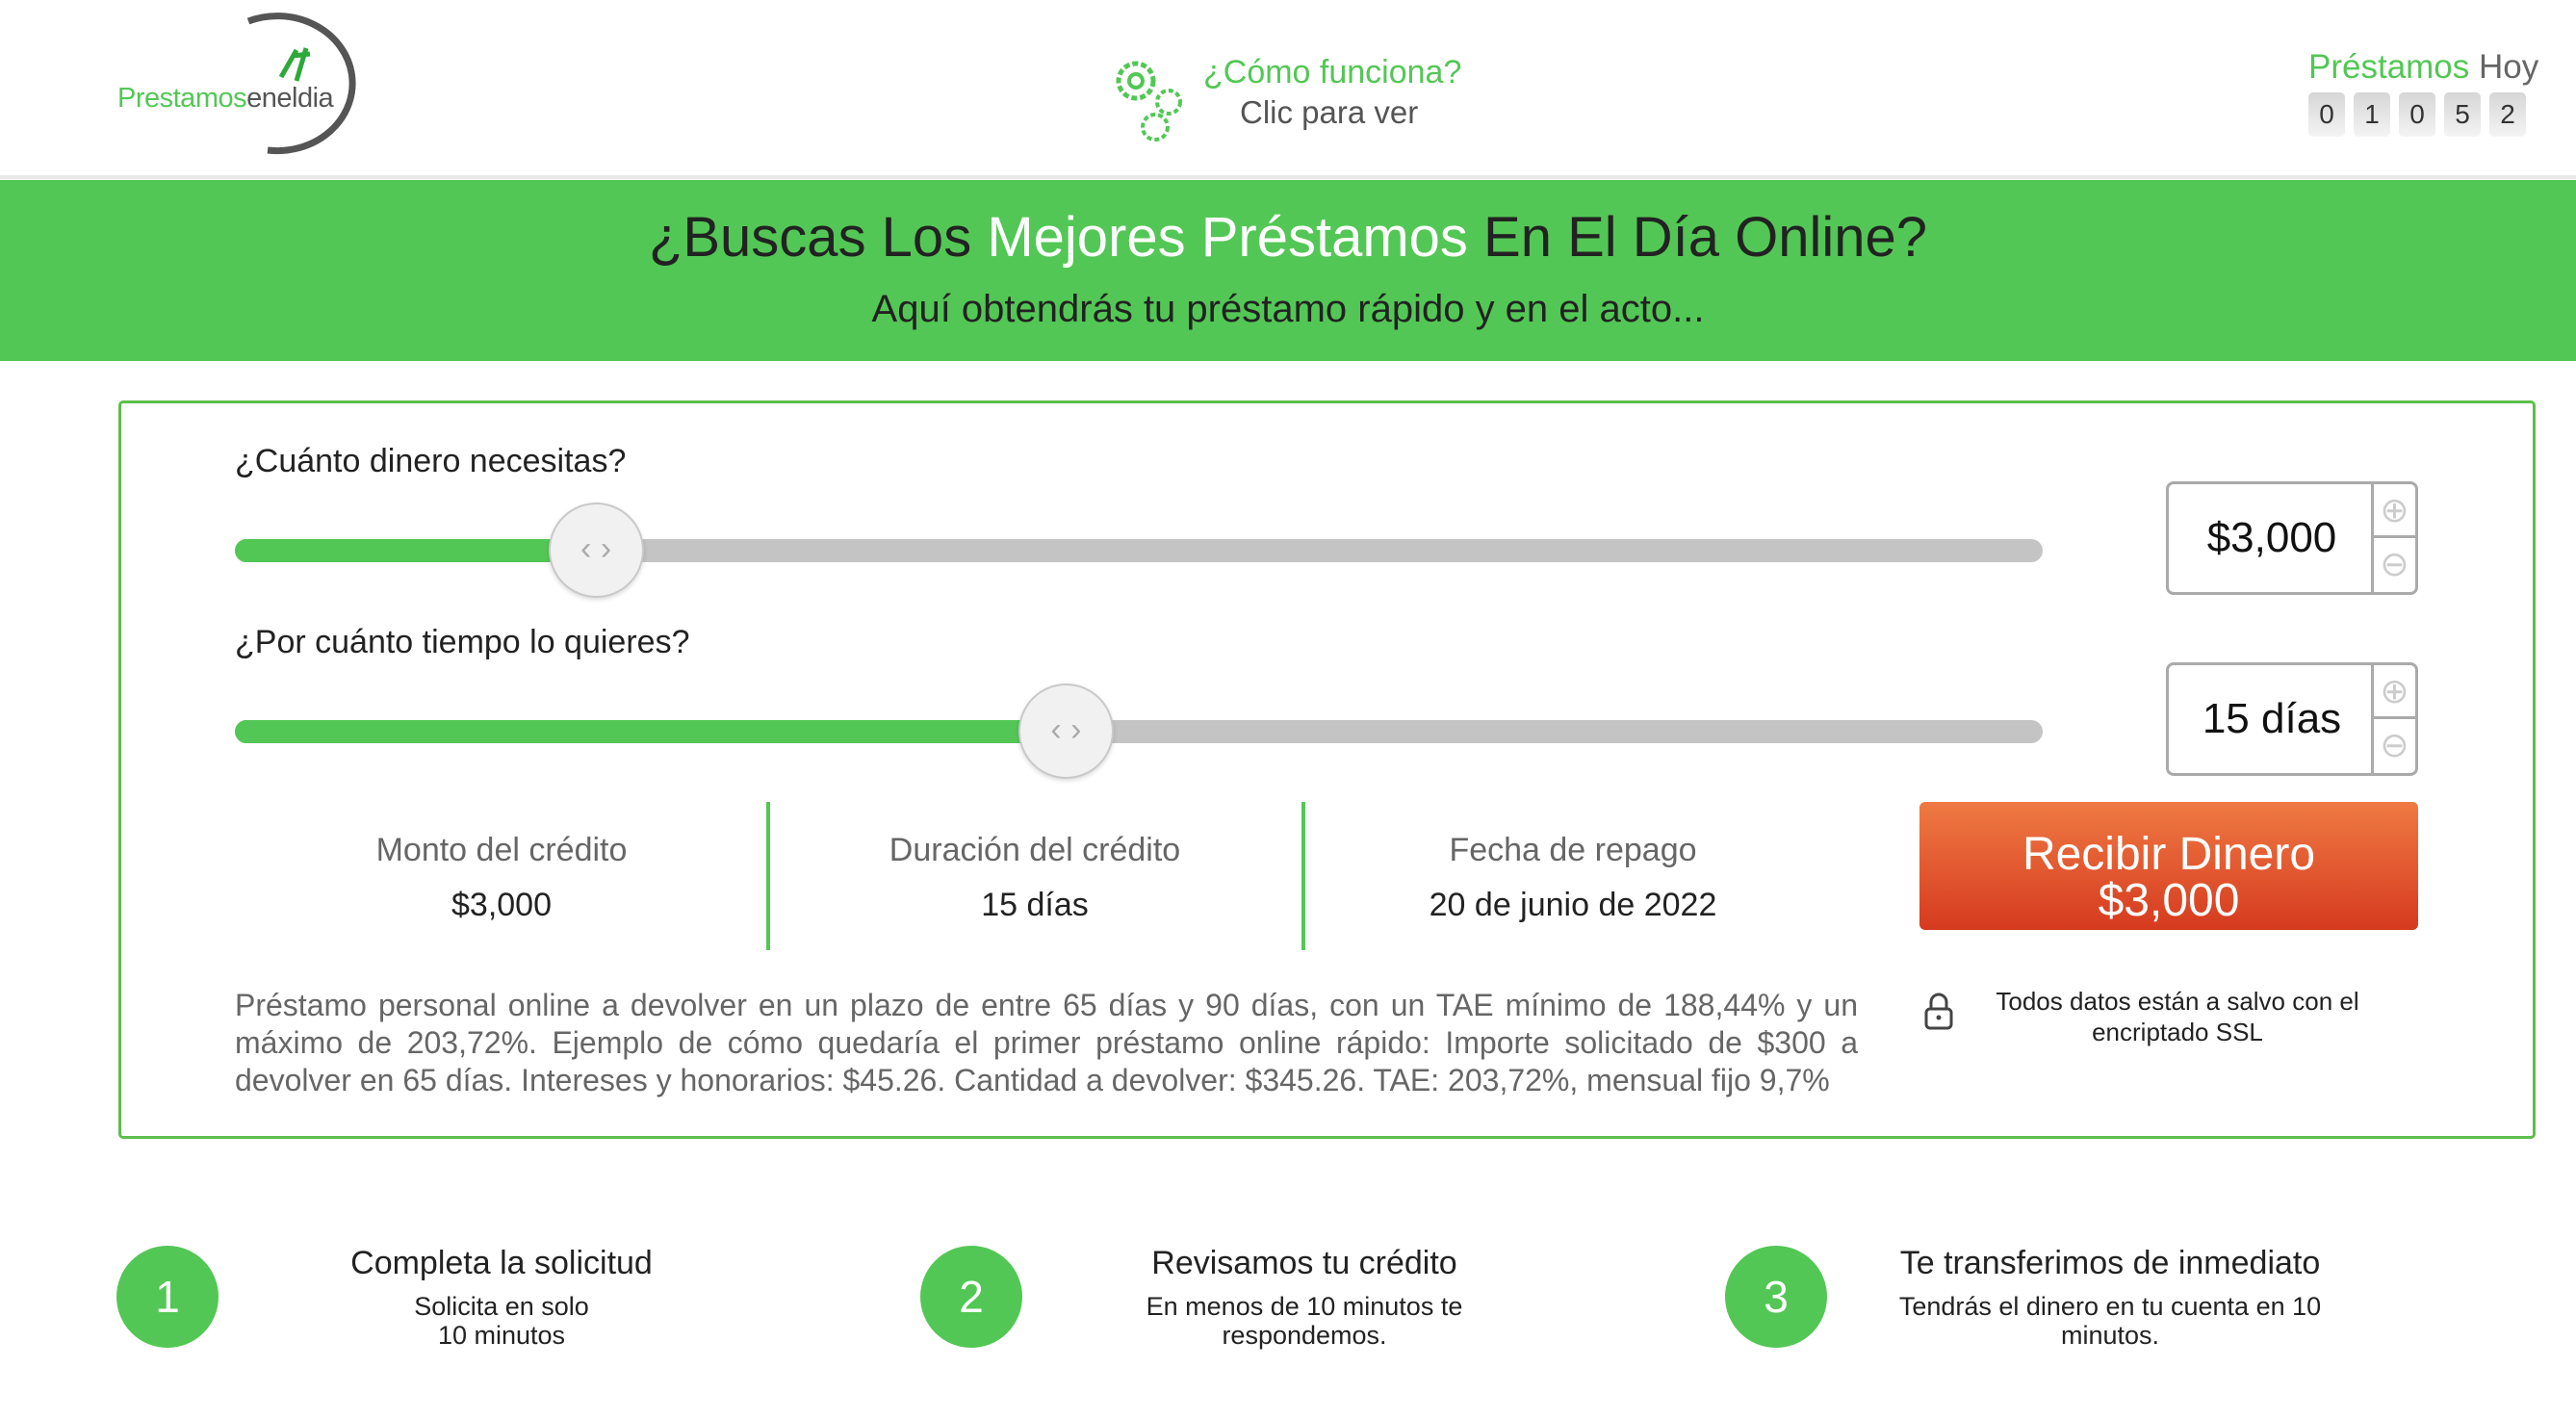  Describe the element at coordinates (431, 461) in the screenshot. I see `amount-label: ¿Cuánto dinero necesitas?` at that location.